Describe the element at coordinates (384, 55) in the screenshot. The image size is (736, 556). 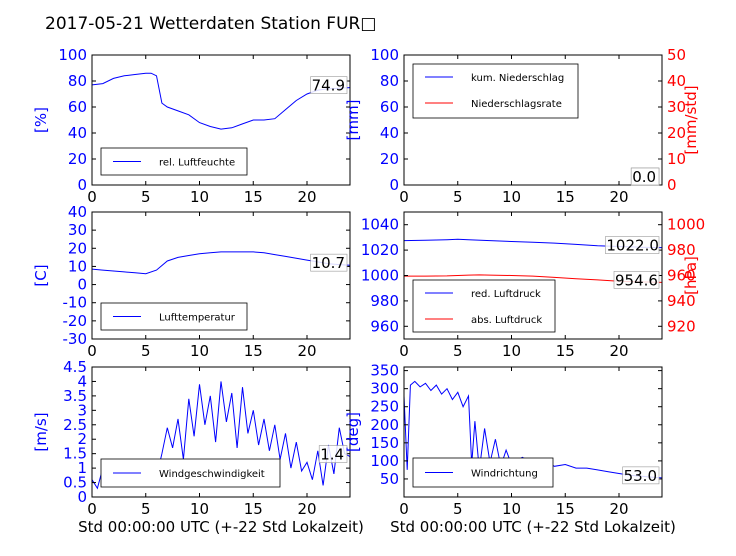
I see `precip-ytick-label-5: 100` at that location.